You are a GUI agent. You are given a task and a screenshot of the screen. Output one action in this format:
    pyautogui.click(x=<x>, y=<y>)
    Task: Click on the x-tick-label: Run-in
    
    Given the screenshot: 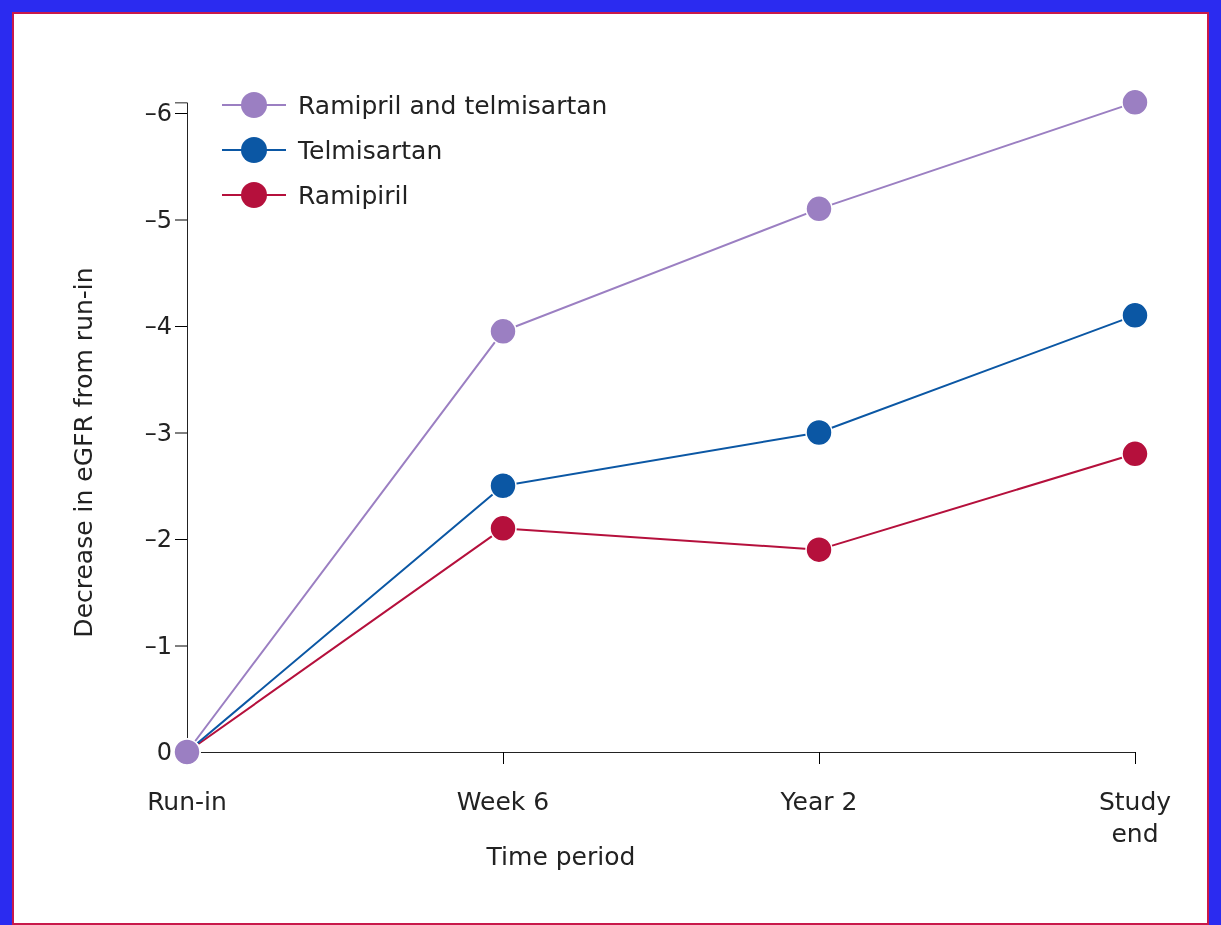 What is the action you would take?
    pyautogui.click(x=187, y=801)
    